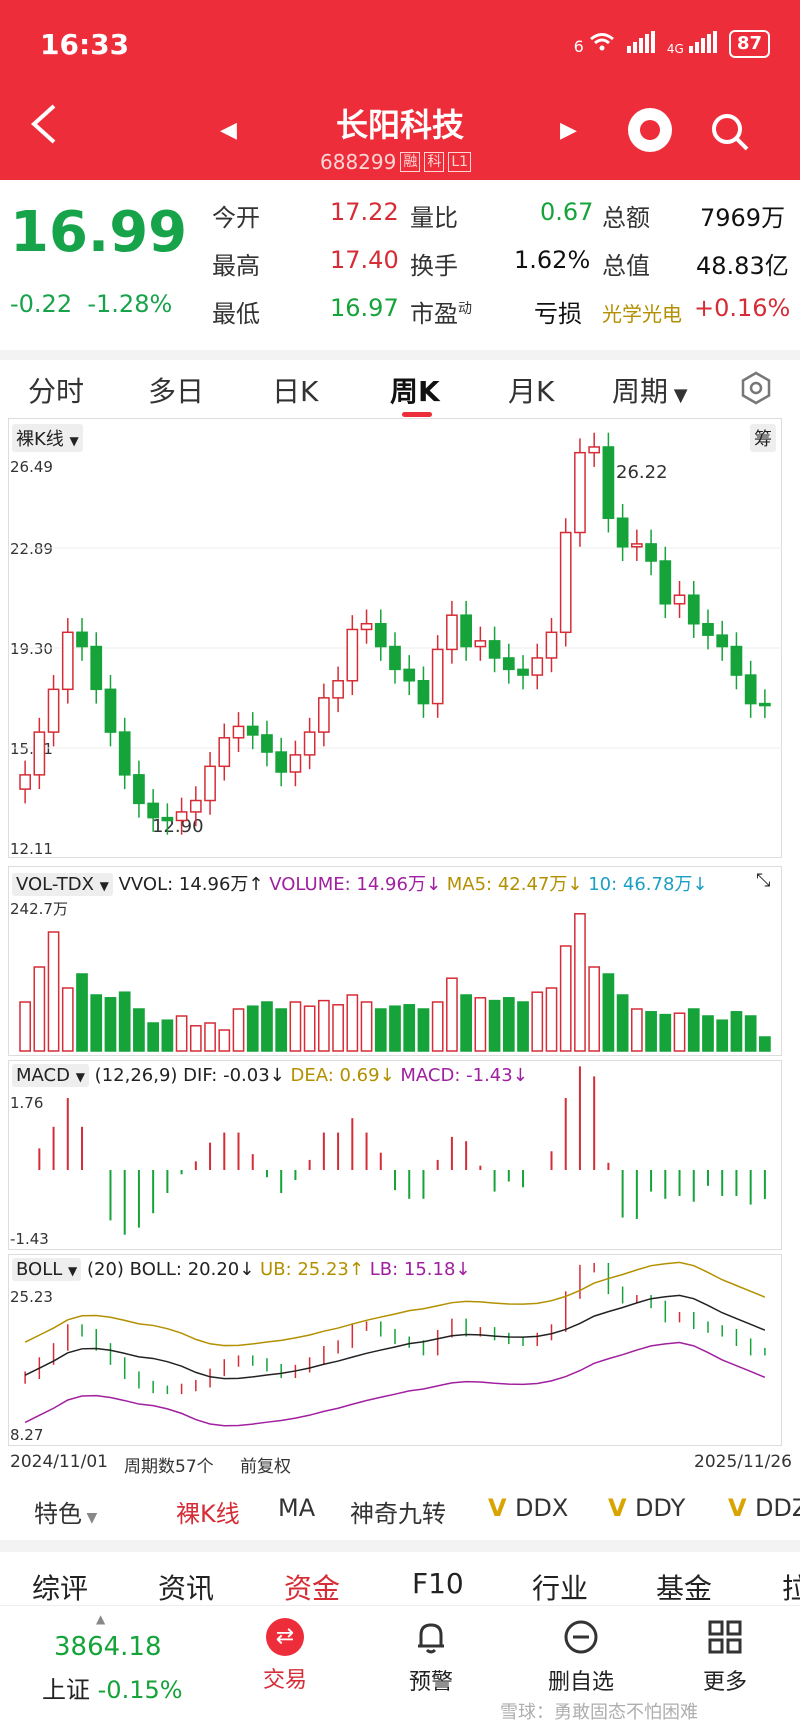  Describe the element at coordinates (415, 391) in the screenshot. I see `tab-weekly-k: 周K` at that location.